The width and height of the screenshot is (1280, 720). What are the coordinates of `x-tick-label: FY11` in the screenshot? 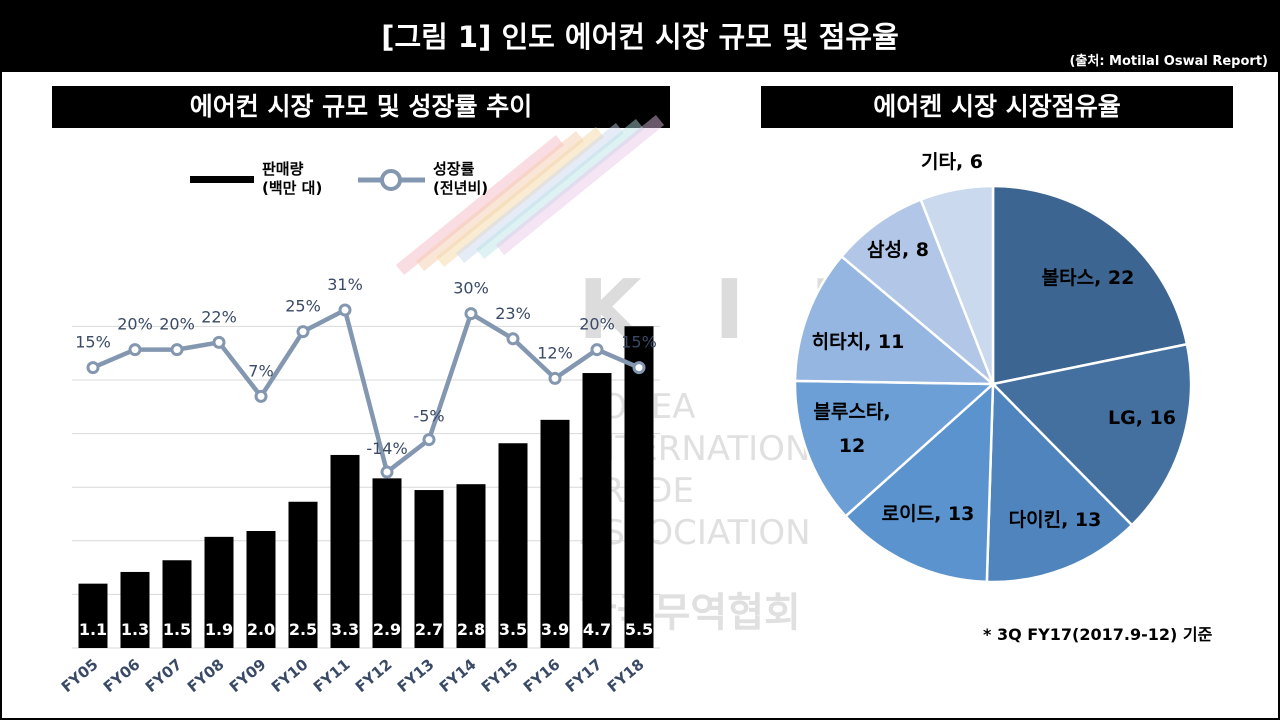 It's located at (332, 675).